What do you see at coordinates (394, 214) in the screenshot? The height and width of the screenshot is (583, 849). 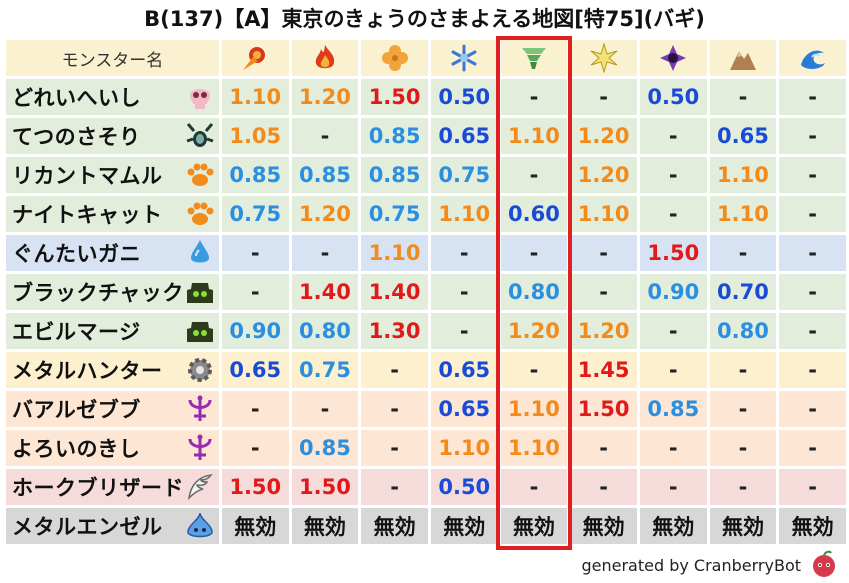 I see `resistance-value: 0.75` at bounding box center [394, 214].